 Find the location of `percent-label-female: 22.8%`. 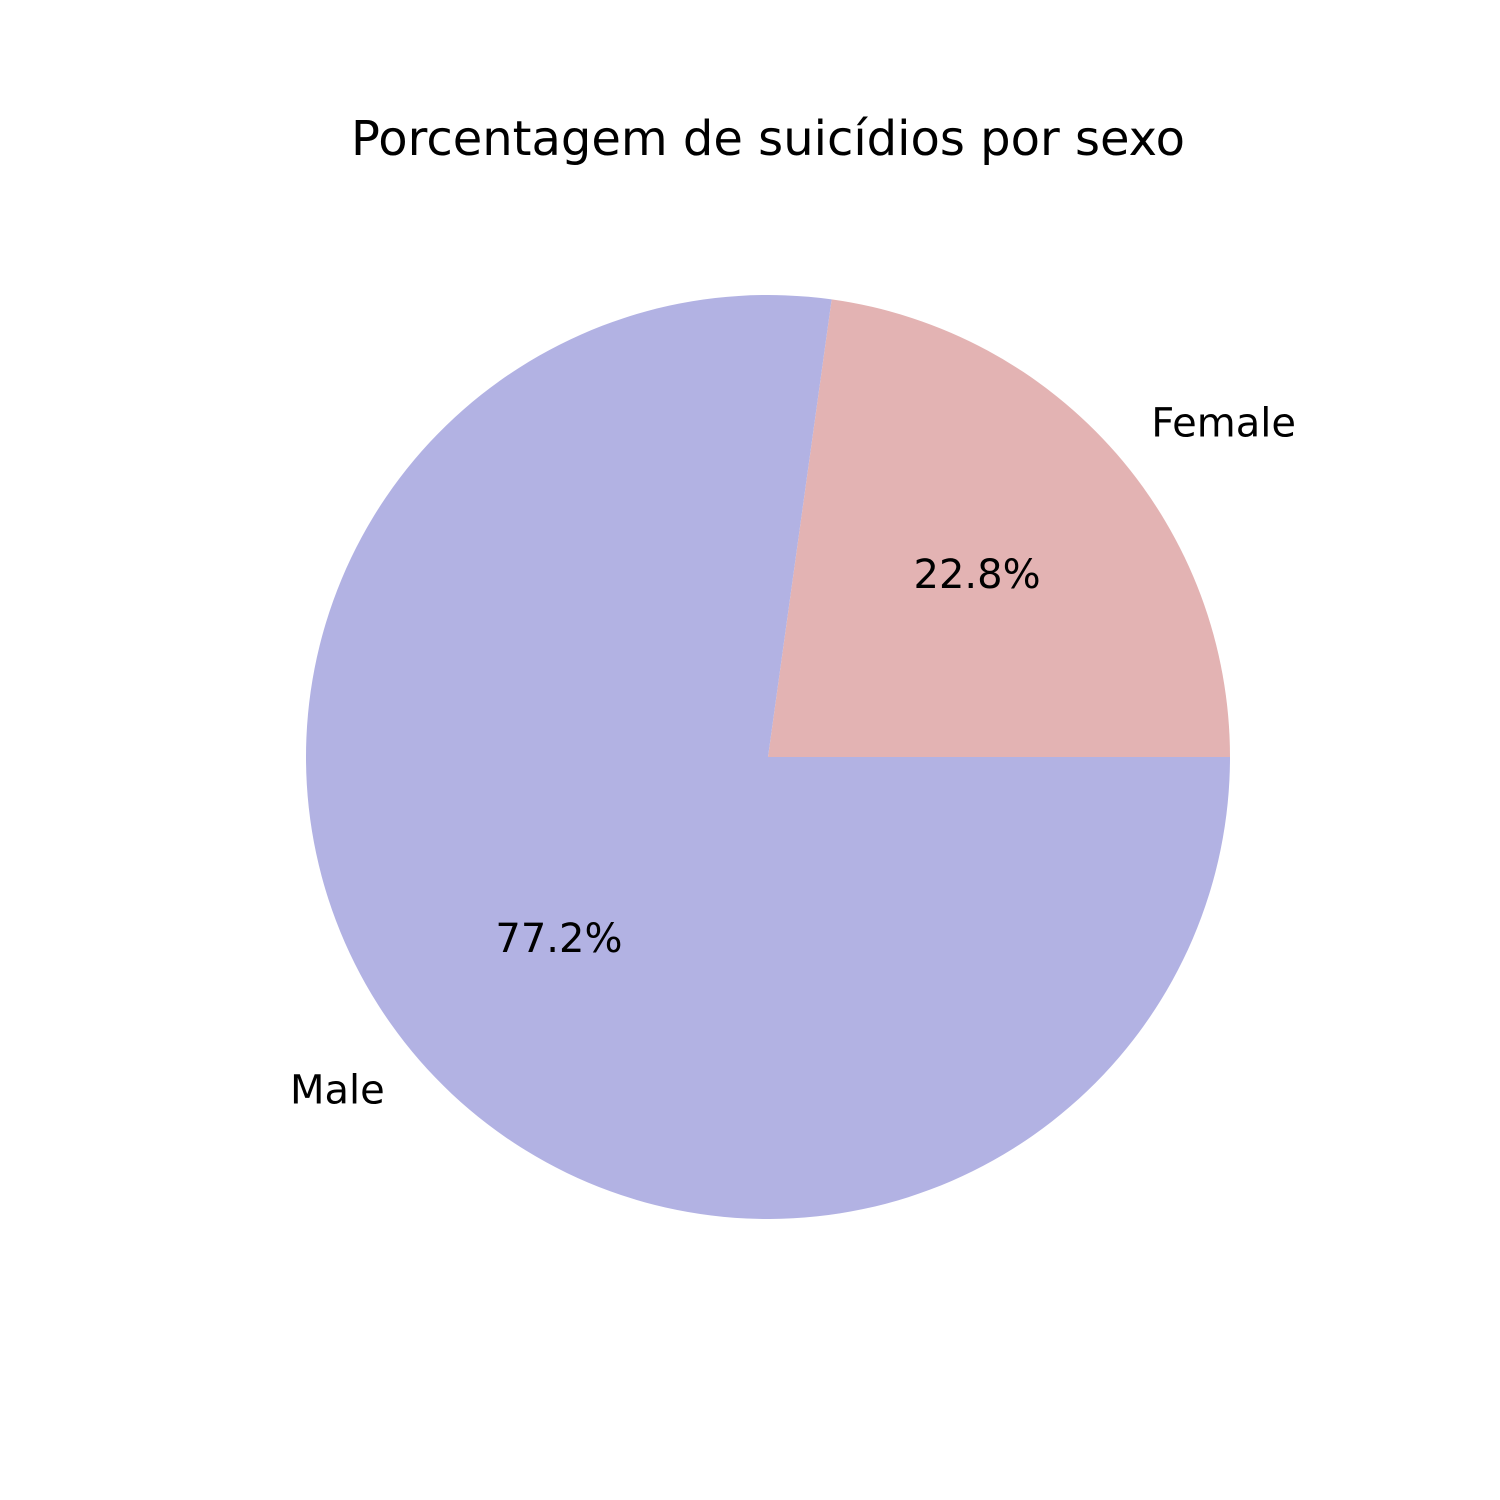

percent-label-female: 22.8% is located at coordinates (977, 575).